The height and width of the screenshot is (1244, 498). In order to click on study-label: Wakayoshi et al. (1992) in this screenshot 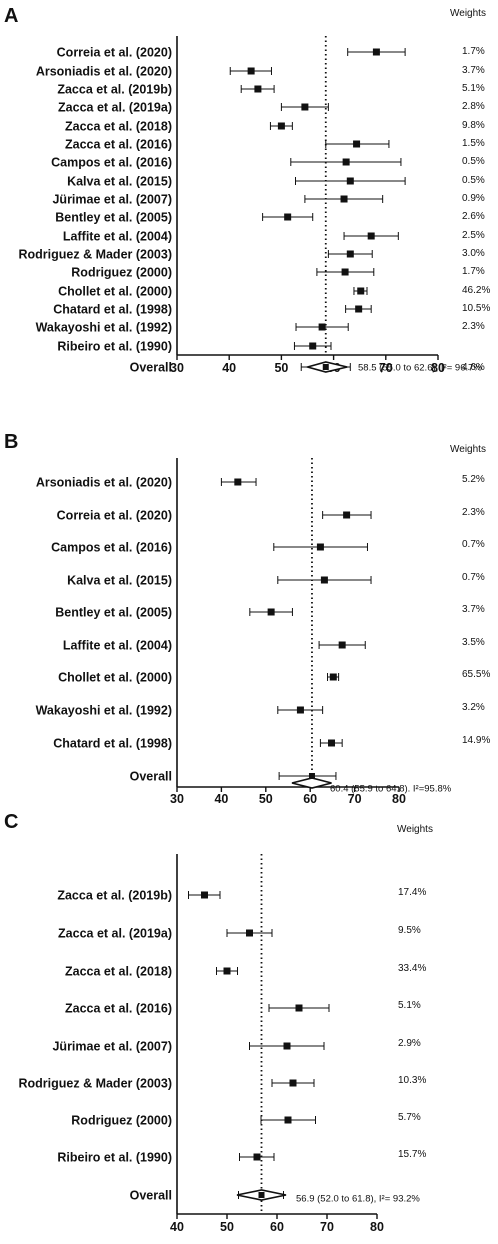, I will do `click(104, 711)`.